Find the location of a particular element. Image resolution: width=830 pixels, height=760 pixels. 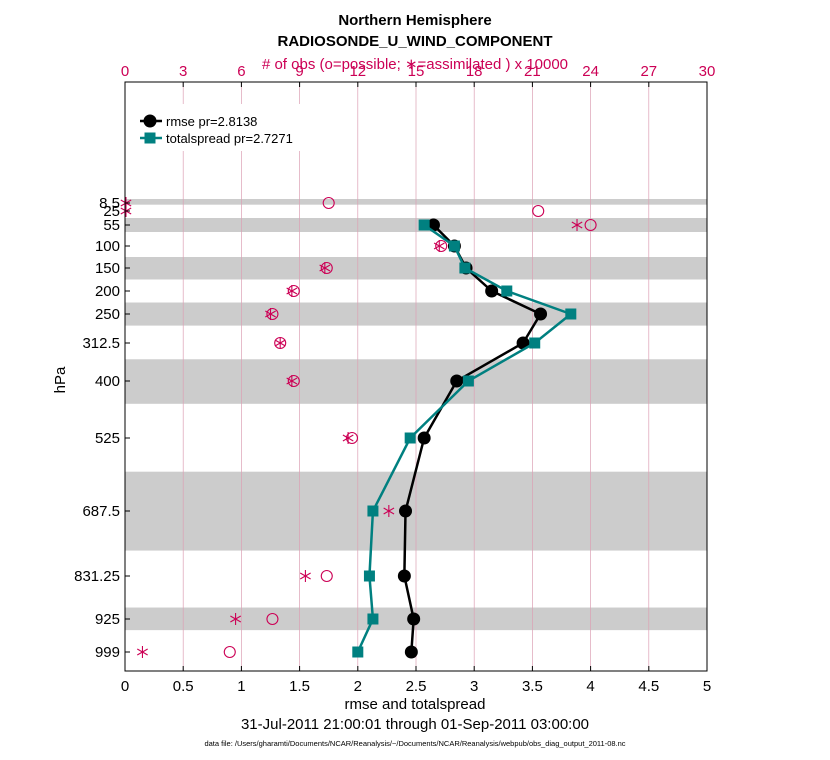

x-tick-label-6: 3 is located at coordinates (474, 686).